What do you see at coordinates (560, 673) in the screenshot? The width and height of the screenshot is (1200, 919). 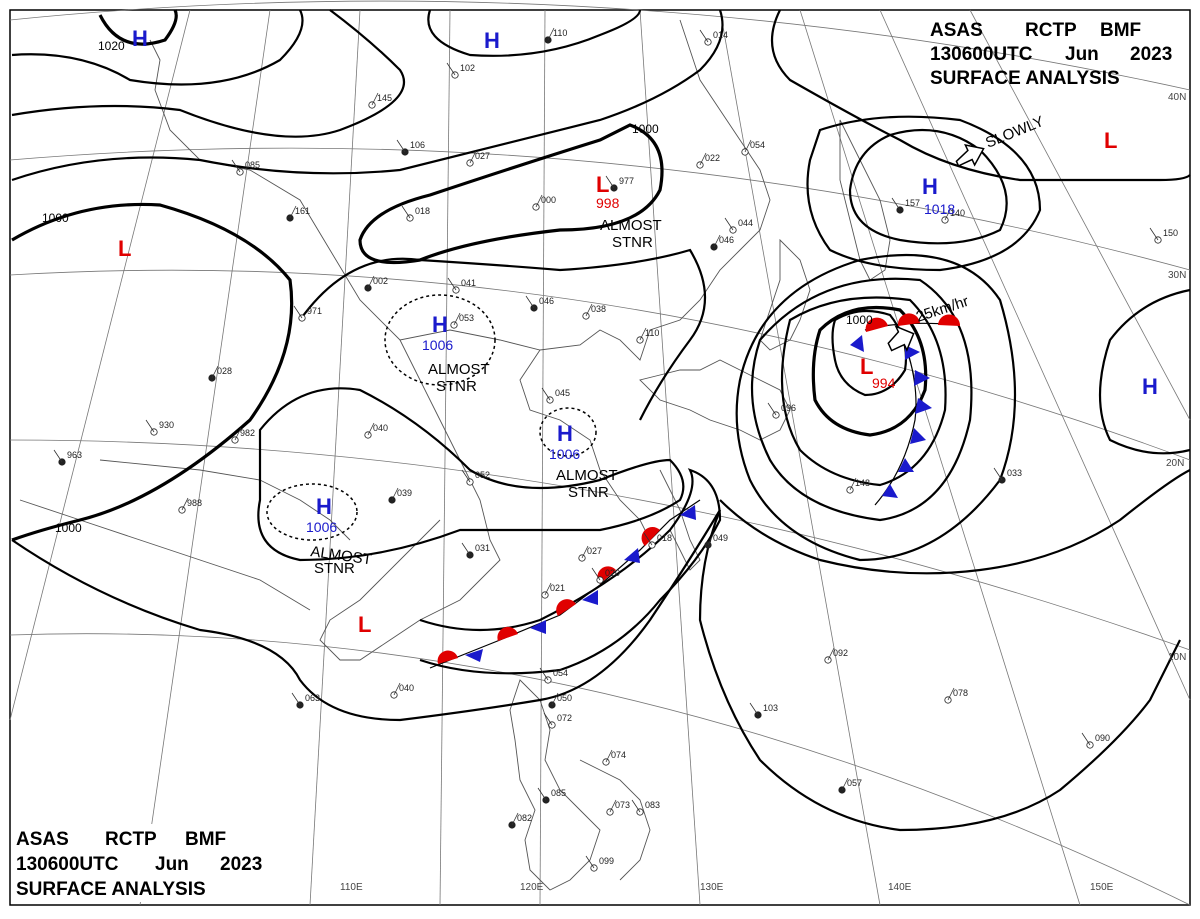 I see `station-pressure-value: 054` at bounding box center [560, 673].